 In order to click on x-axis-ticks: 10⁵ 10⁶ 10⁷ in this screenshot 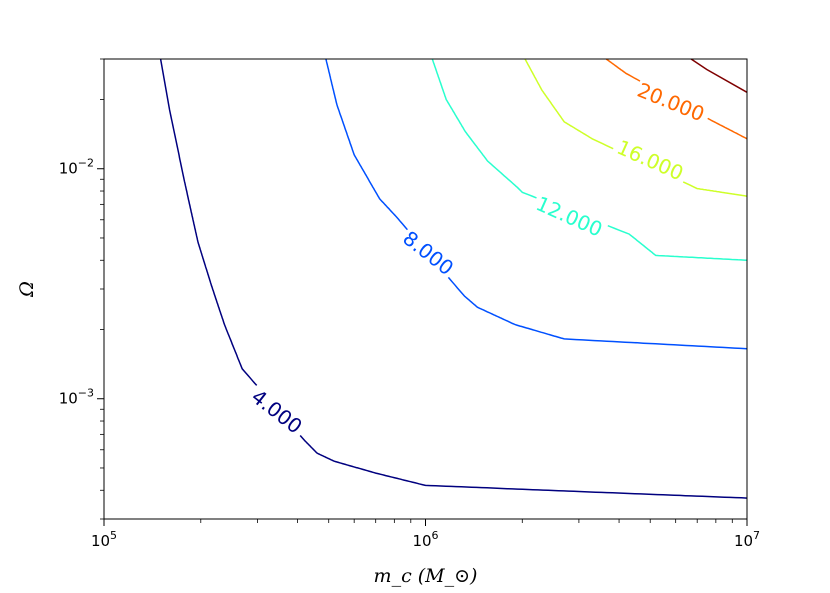, I will do `click(425, 534)`.